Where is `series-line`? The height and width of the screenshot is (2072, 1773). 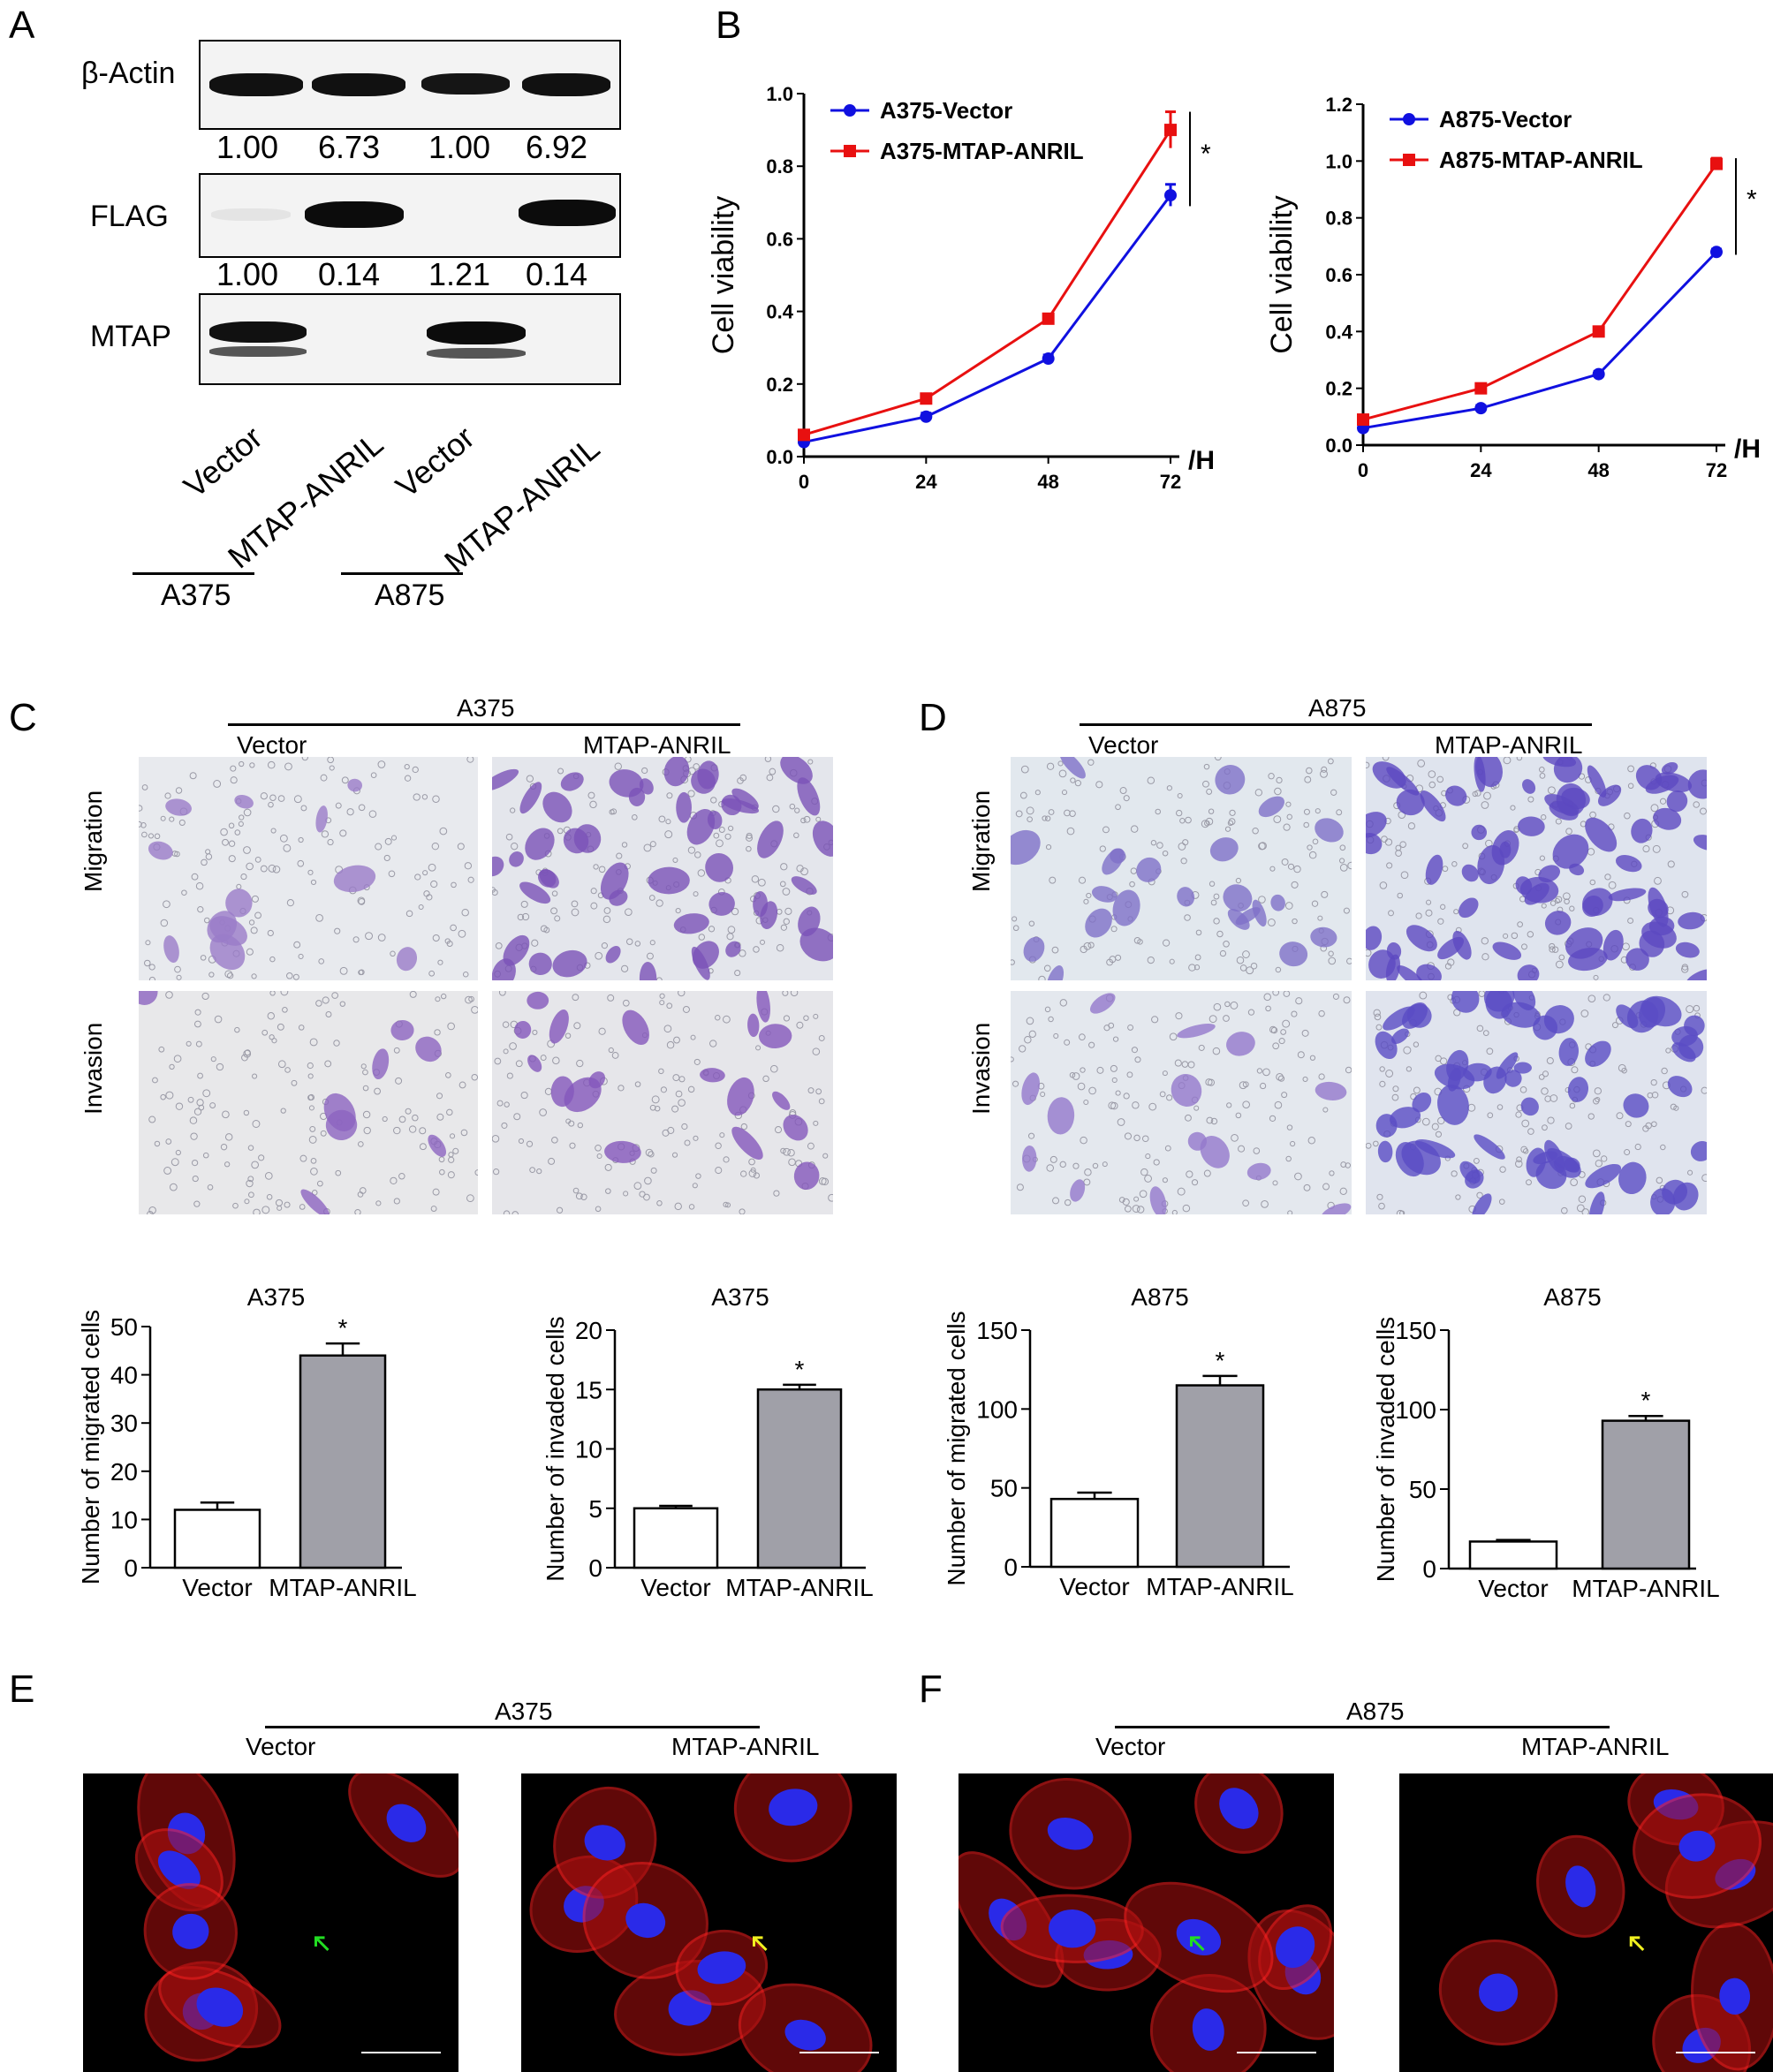 series-line is located at coordinates (987, 319).